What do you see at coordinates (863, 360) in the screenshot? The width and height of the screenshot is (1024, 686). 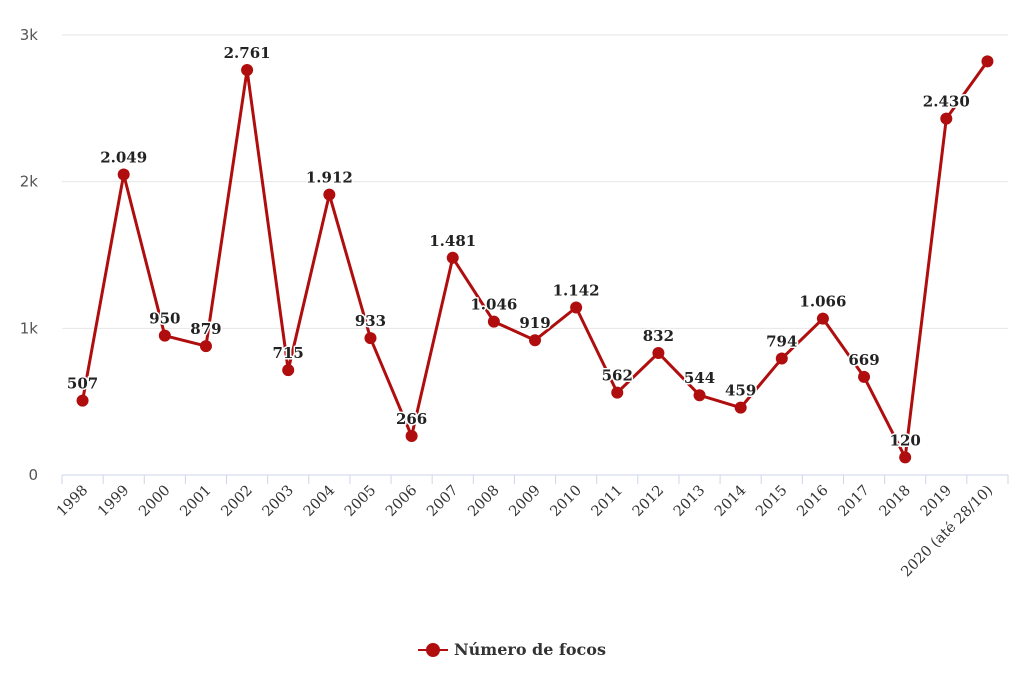 I see `data-label: 669` at bounding box center [863, 360].